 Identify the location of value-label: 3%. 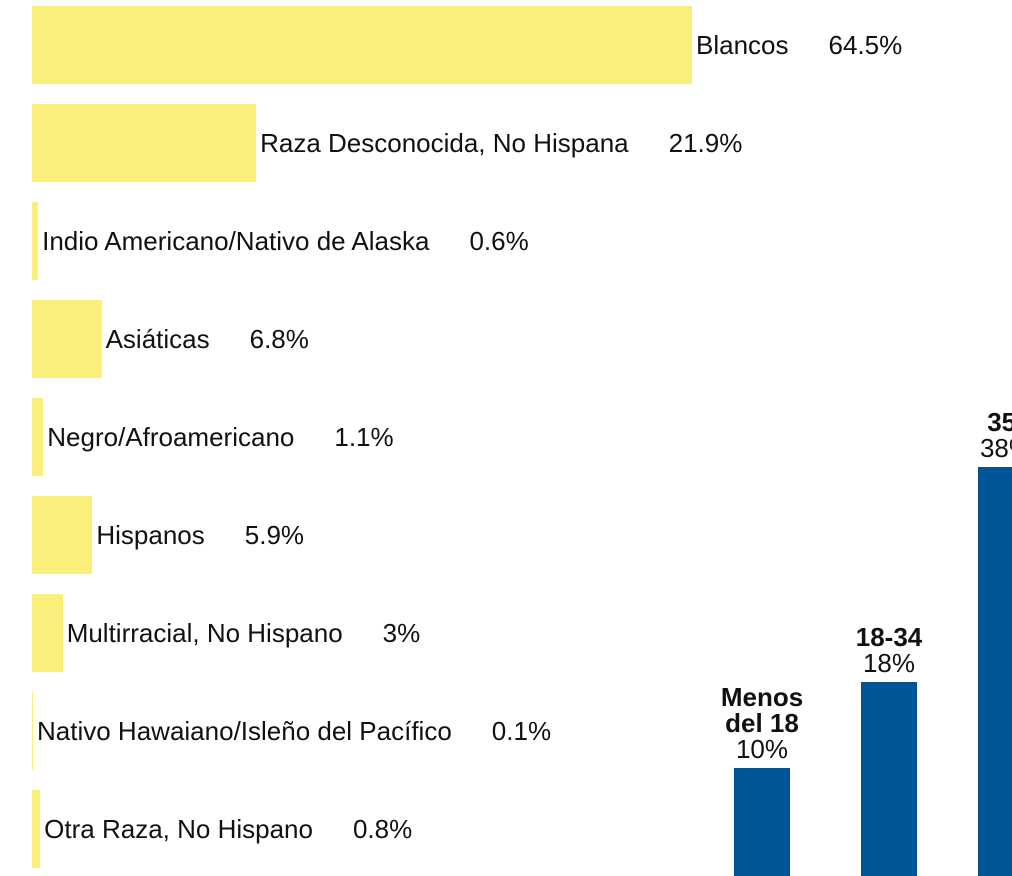
(401, 633).